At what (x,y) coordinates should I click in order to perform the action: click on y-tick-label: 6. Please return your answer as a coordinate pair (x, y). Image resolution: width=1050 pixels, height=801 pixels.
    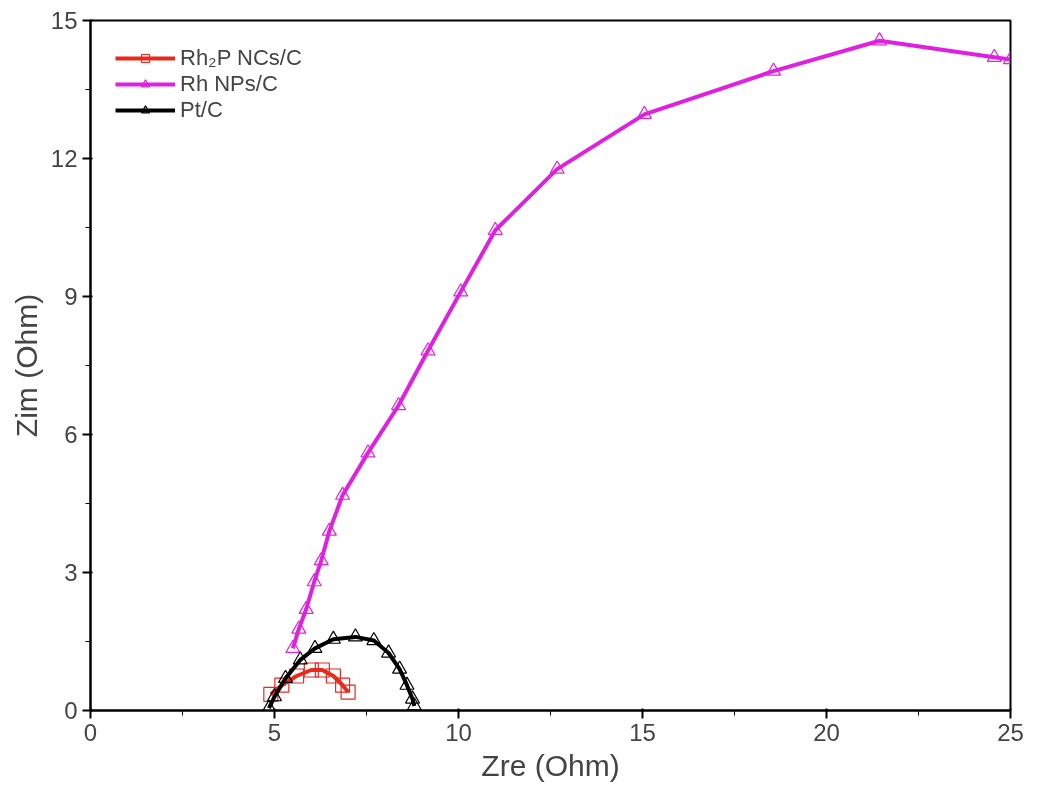
    Looking at the image, I should click on (71, 434).